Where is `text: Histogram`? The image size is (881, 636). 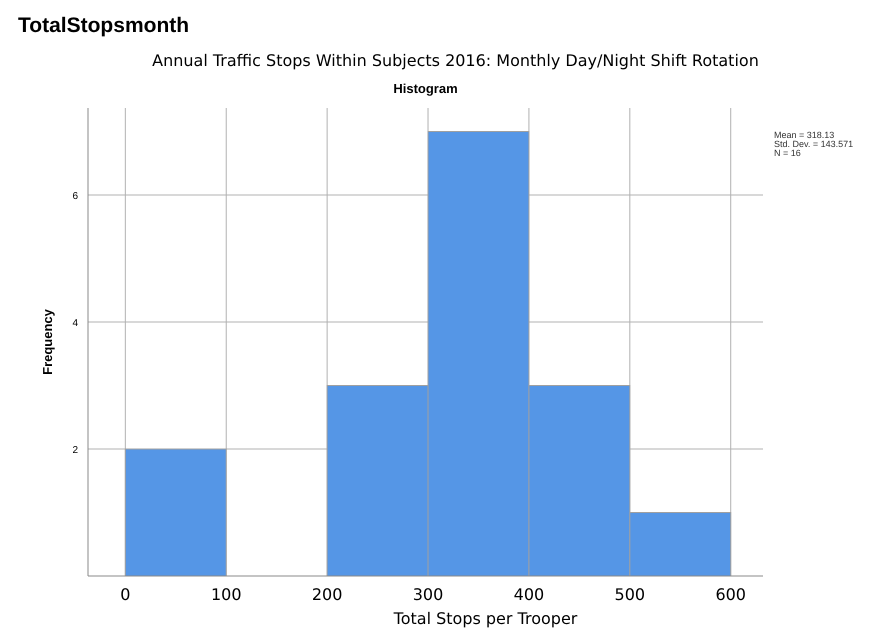 text: Histogram is located at coordinates (425, 88).